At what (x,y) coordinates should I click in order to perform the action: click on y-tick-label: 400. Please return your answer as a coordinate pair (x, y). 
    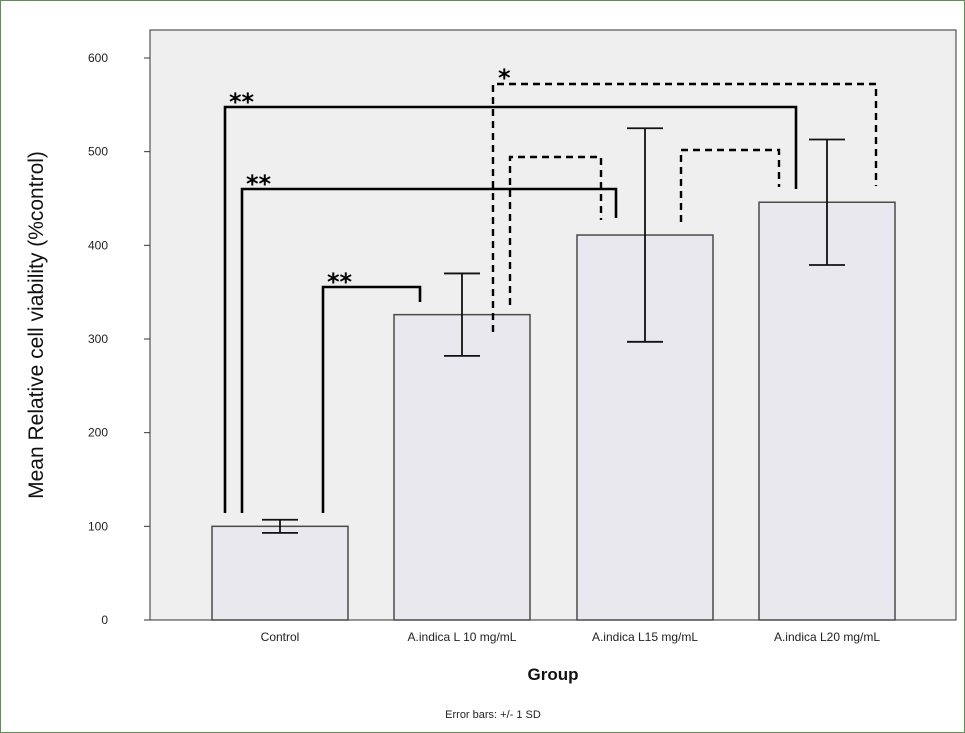
    Looking at the image, I should click on (98, 245).